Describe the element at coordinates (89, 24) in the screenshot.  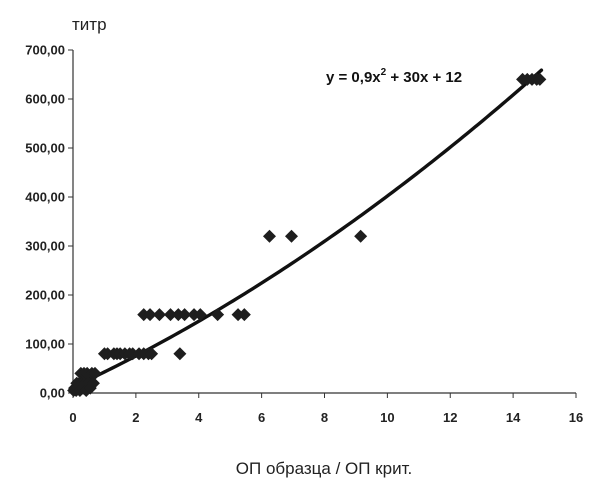
I see `y-axis-title: титр` at that location.